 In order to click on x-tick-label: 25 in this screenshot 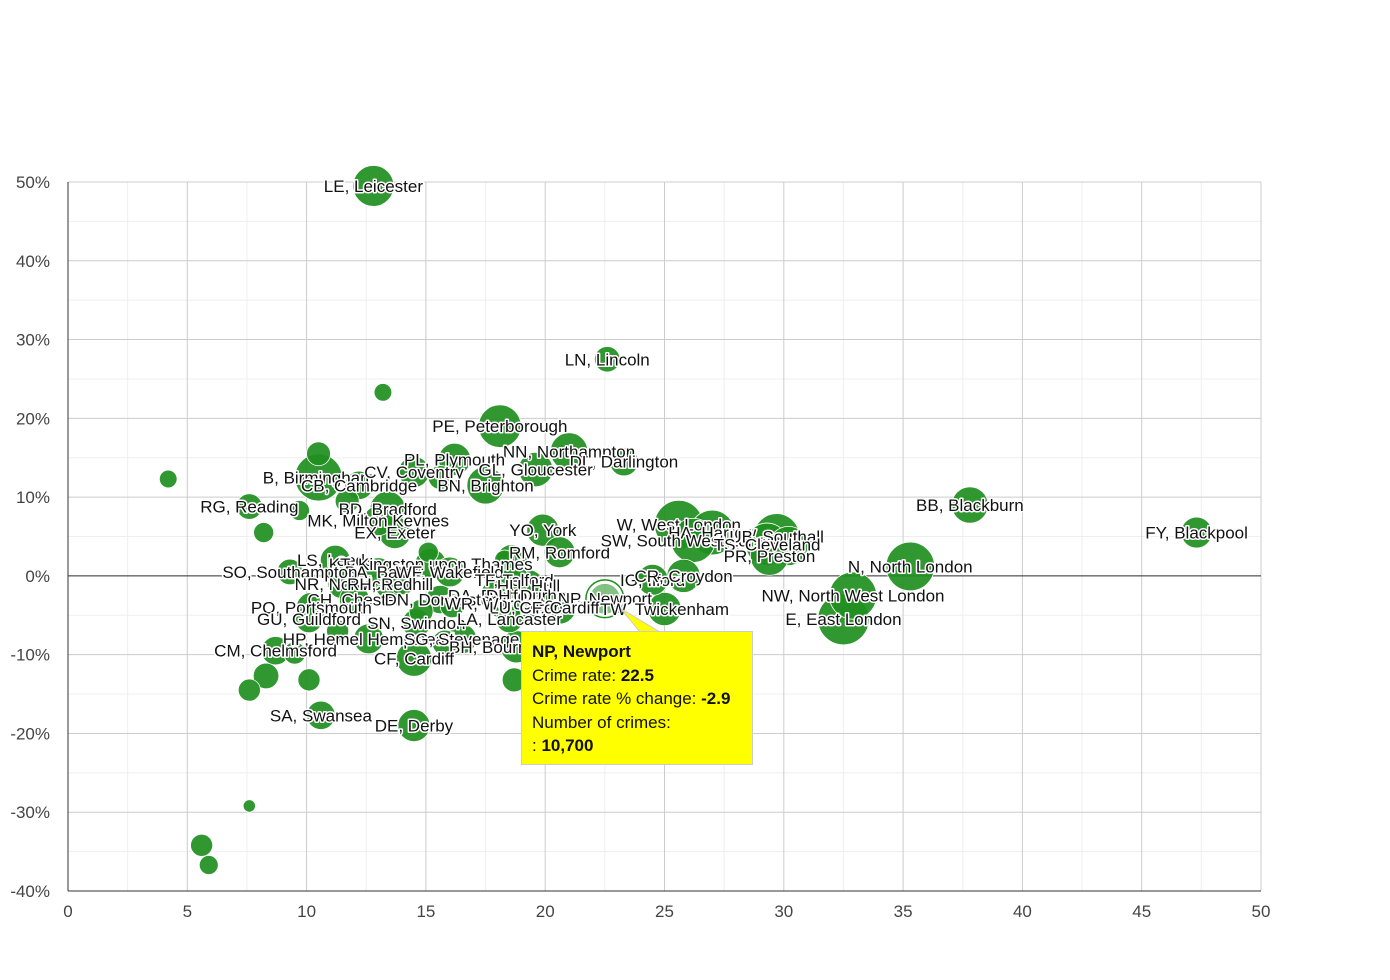, I will do `click(664, 911)`.